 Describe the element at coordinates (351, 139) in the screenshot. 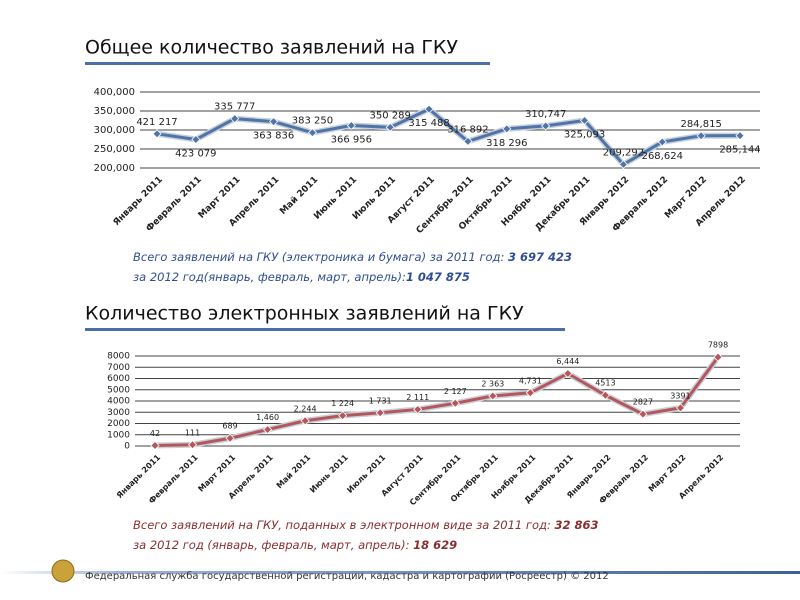

I see `data-label: 366 956` at that location.